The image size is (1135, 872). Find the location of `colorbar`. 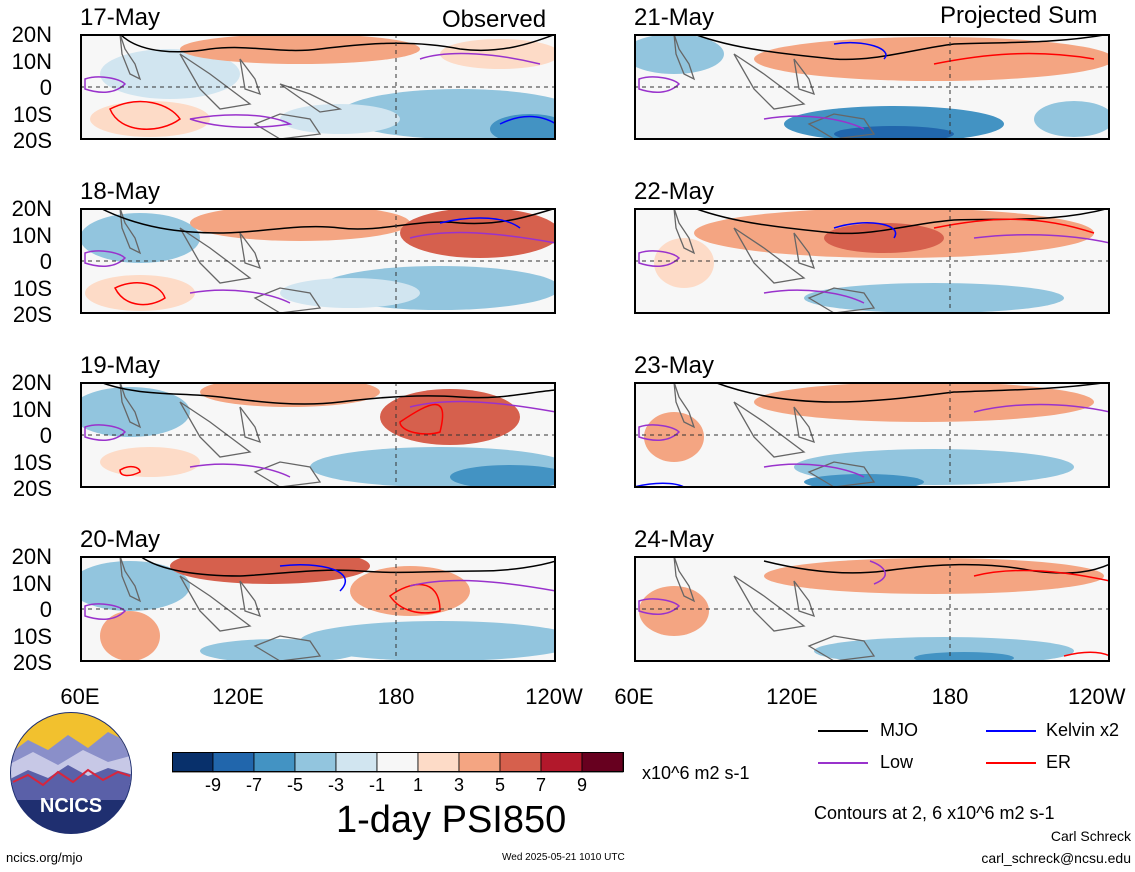

colorbar is located at coordinates (398, 762).